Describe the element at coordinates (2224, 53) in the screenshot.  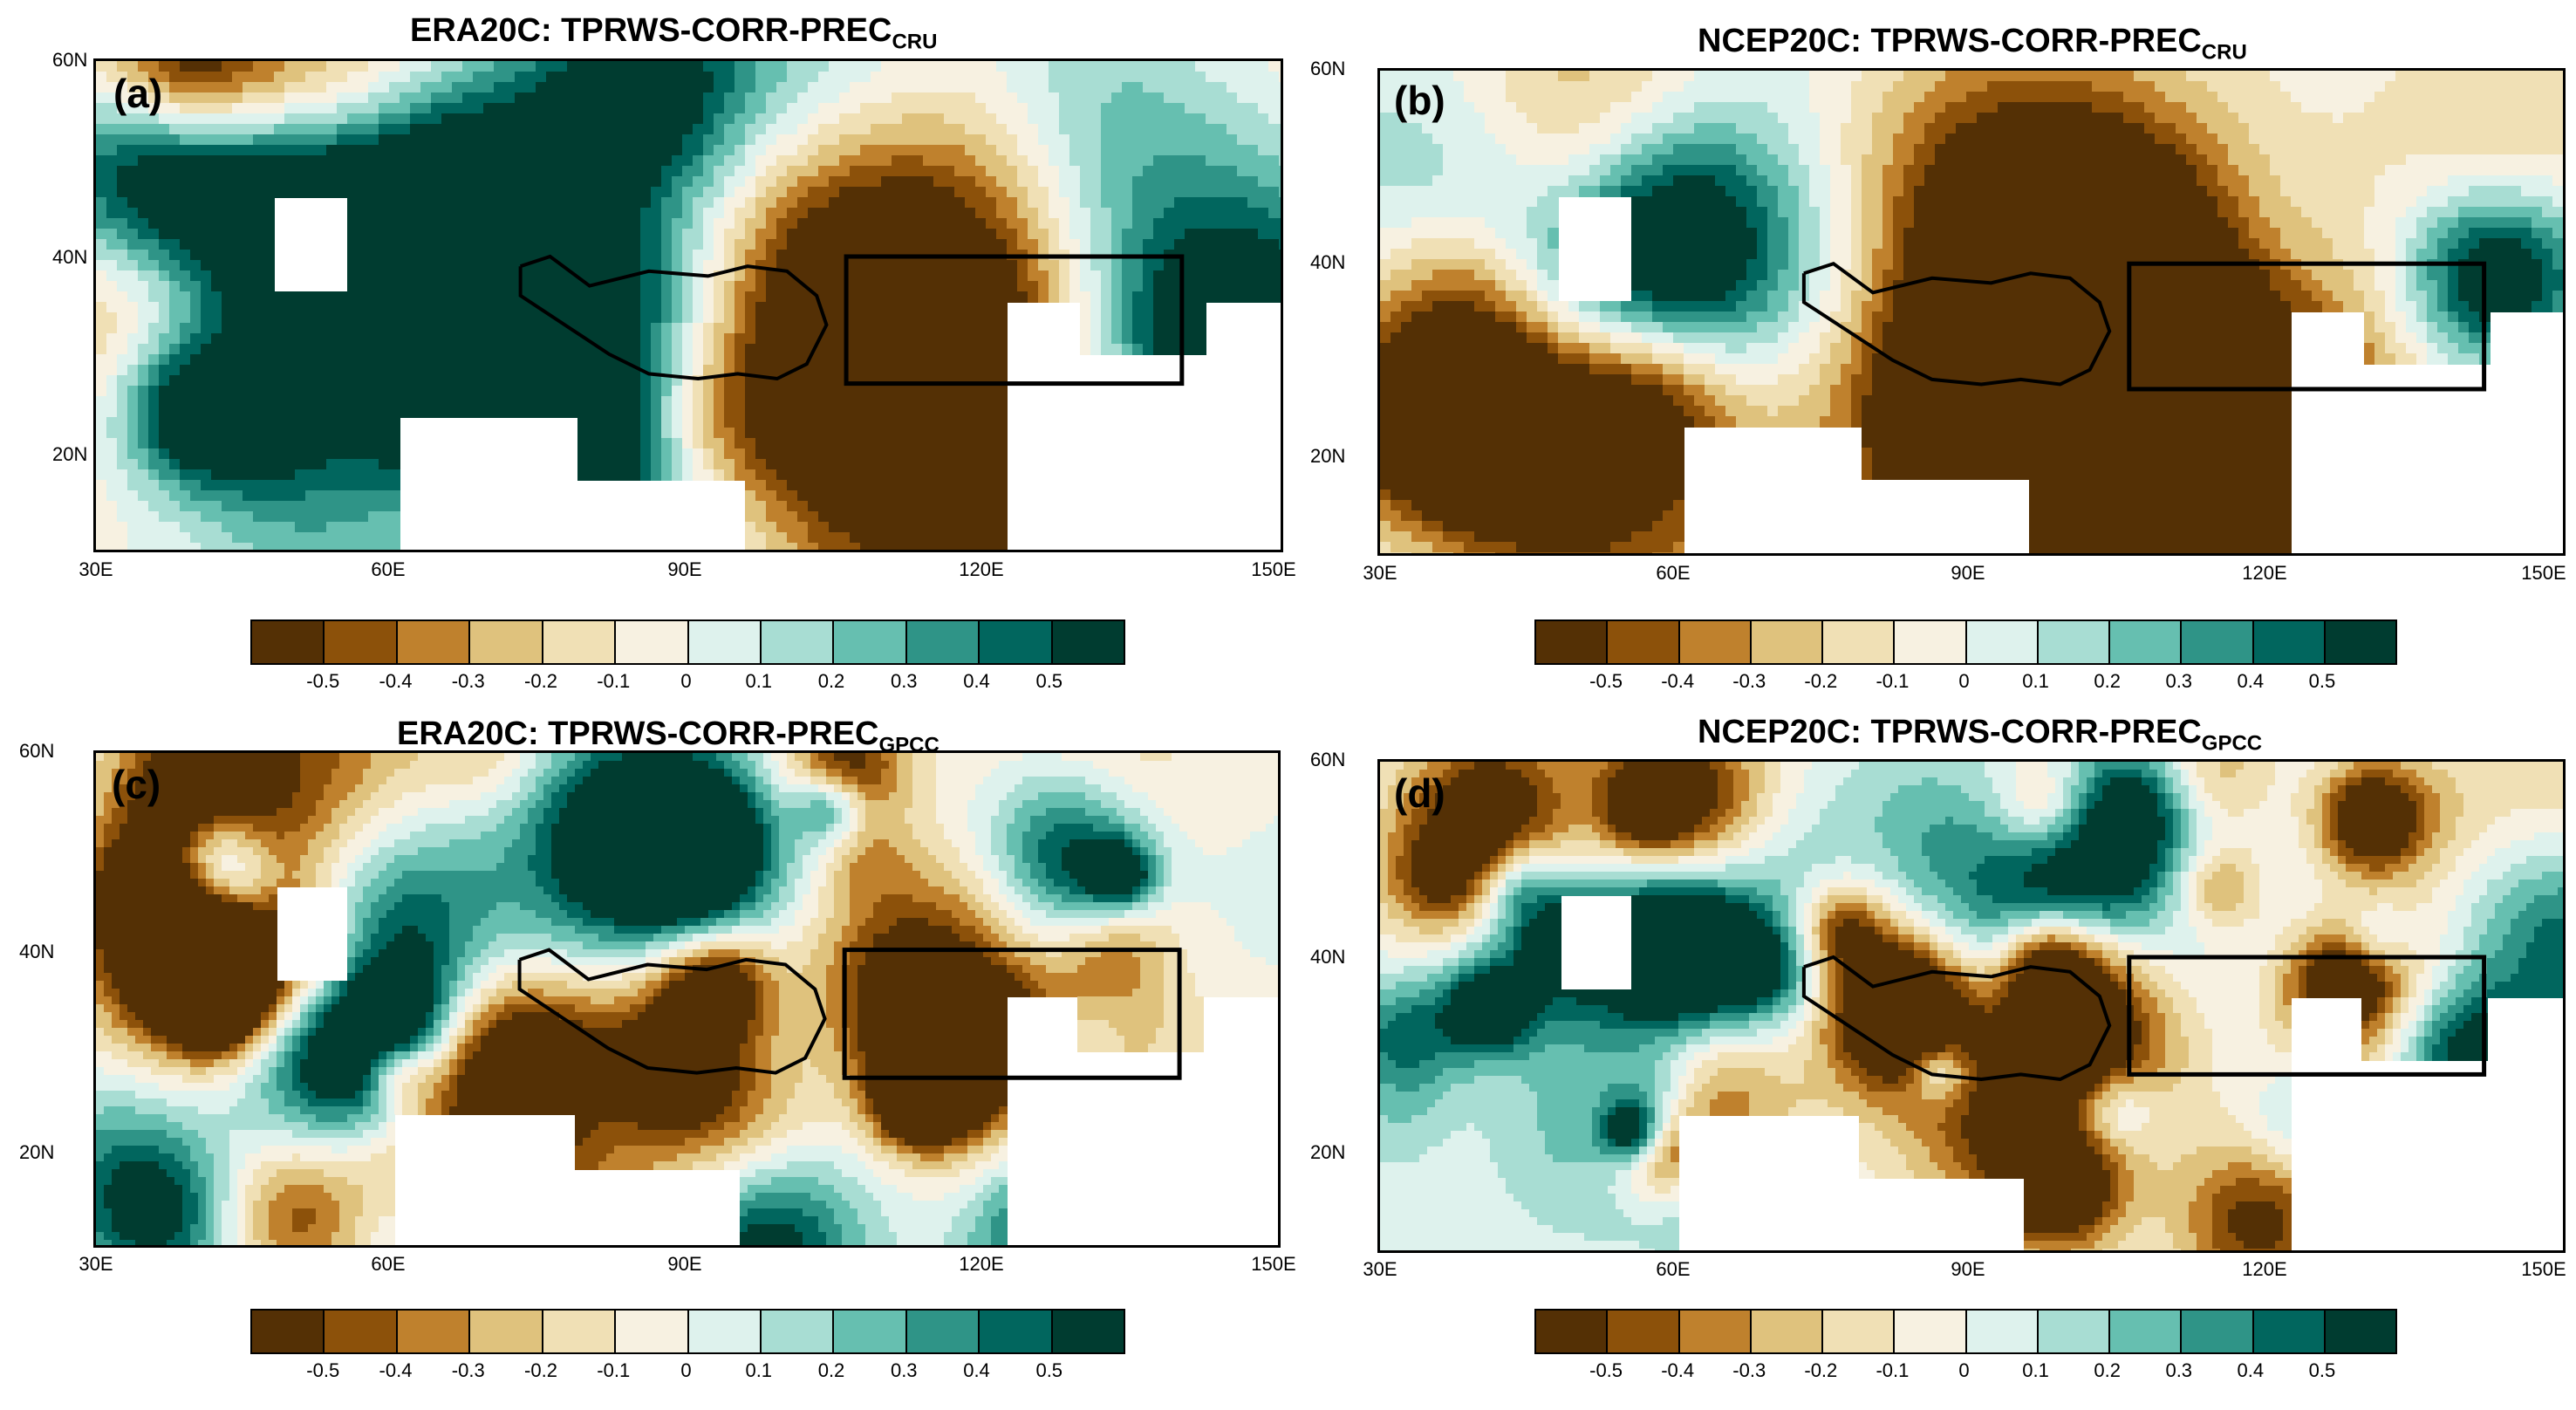
I see `panel-title-sub: CRU` at that location.